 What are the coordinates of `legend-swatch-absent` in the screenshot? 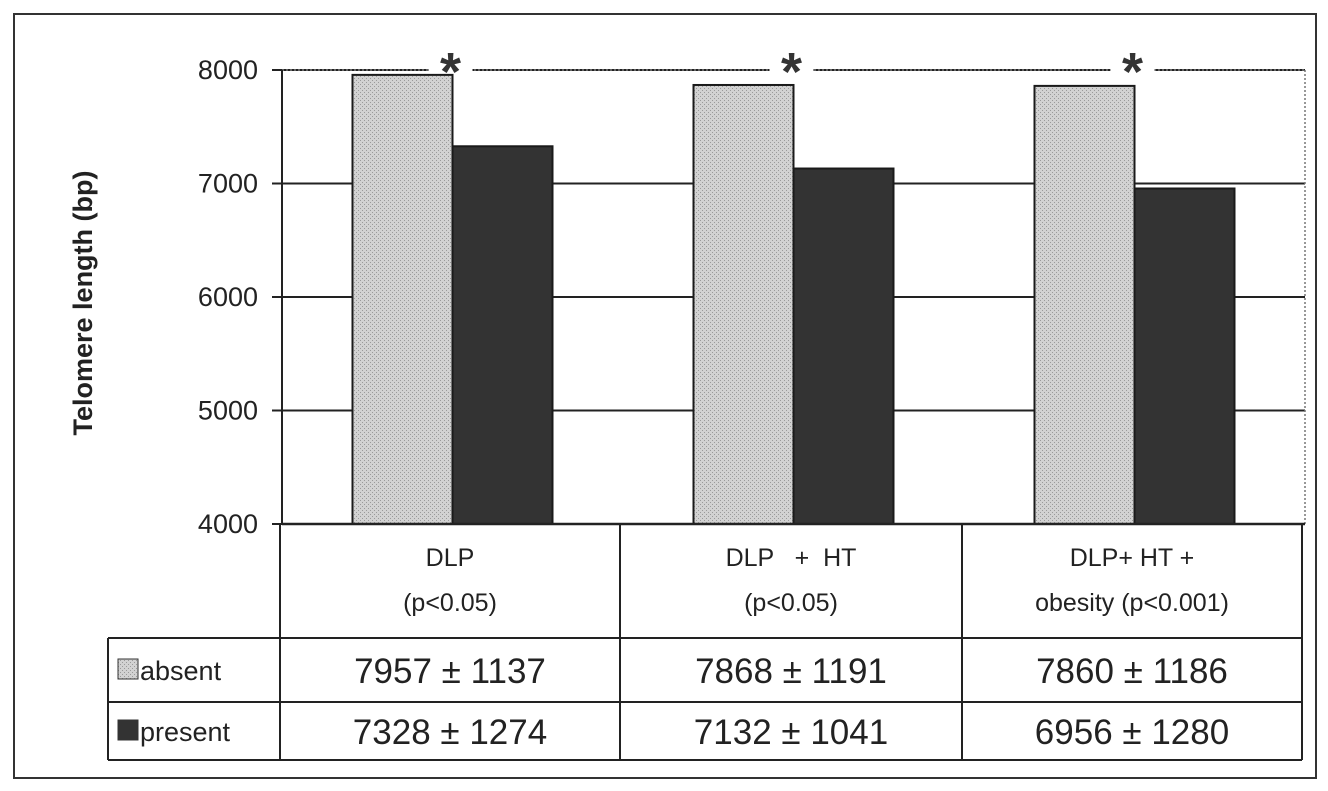 It's located at (128, 669).